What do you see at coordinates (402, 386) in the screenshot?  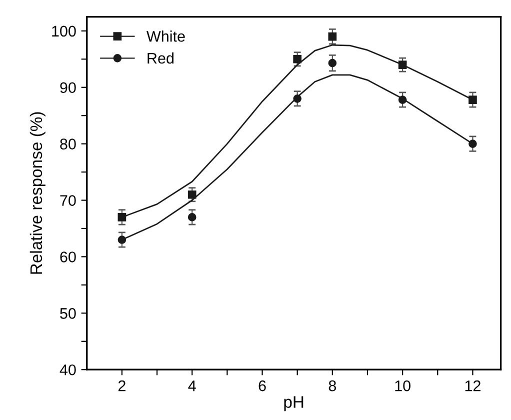 I see `x-tick-label: 10` at bounding box center [402, 386].